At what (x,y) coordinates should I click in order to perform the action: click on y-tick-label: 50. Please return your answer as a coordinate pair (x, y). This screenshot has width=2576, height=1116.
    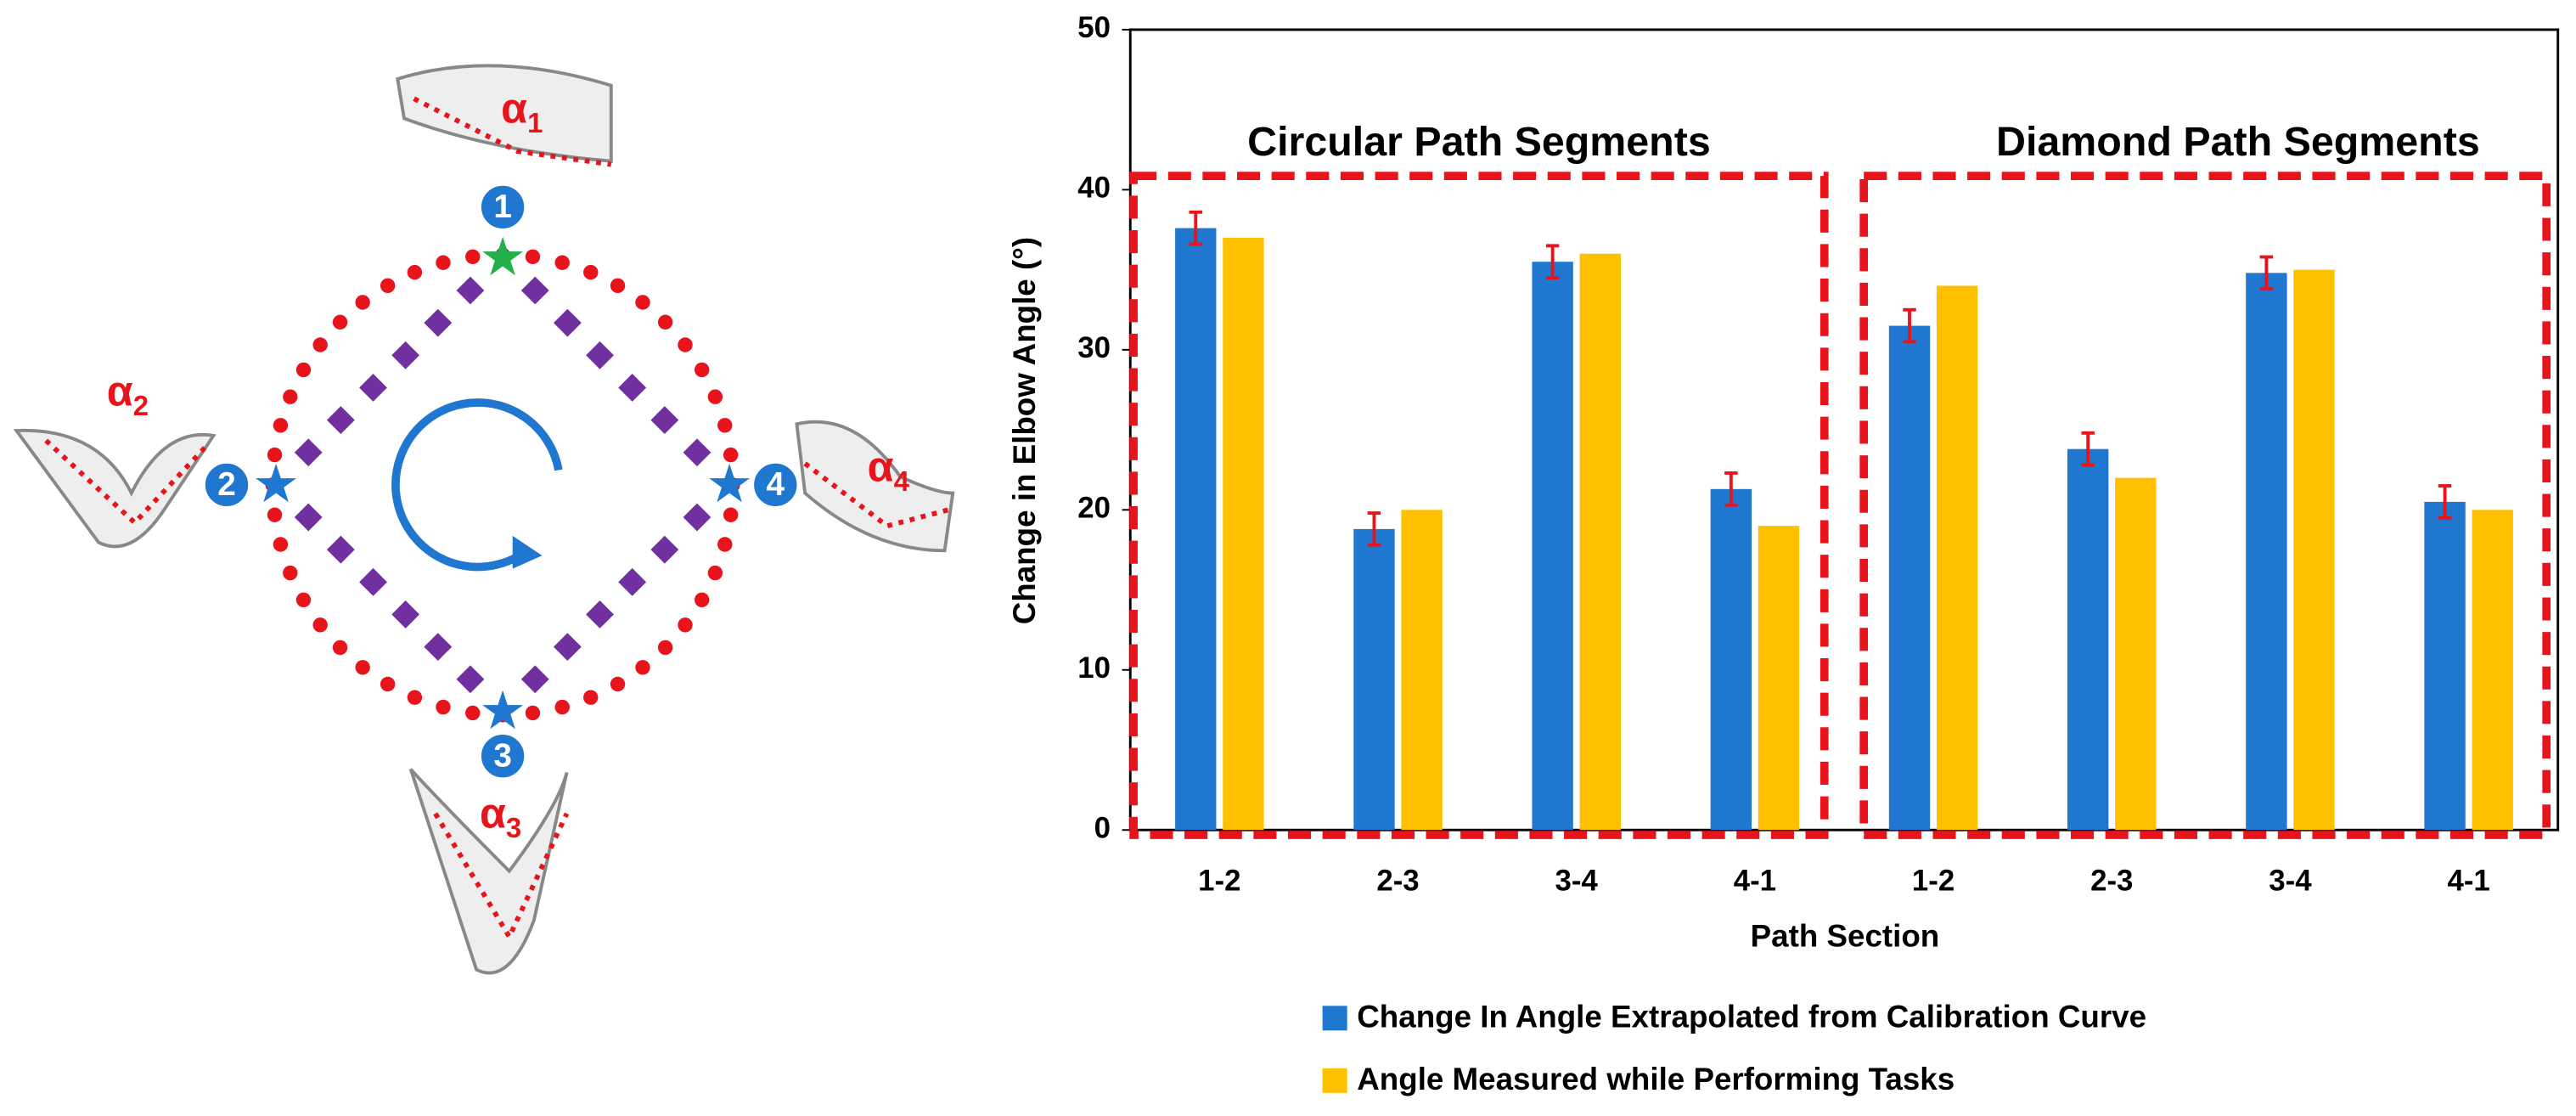
    Looking at the image, I should click on (1094, 27).